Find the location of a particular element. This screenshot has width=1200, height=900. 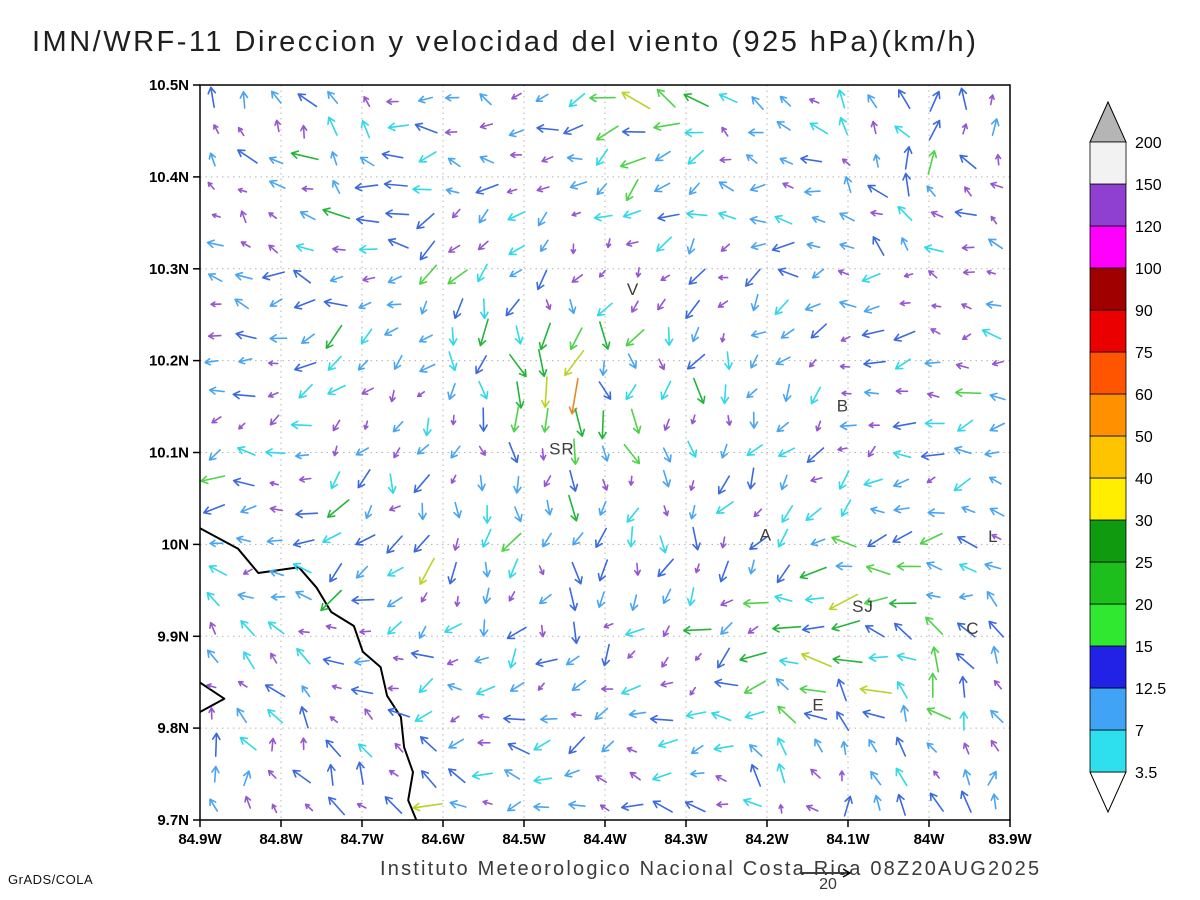

colorbar-label: 3.5 is located at coordinates (1146, 773).